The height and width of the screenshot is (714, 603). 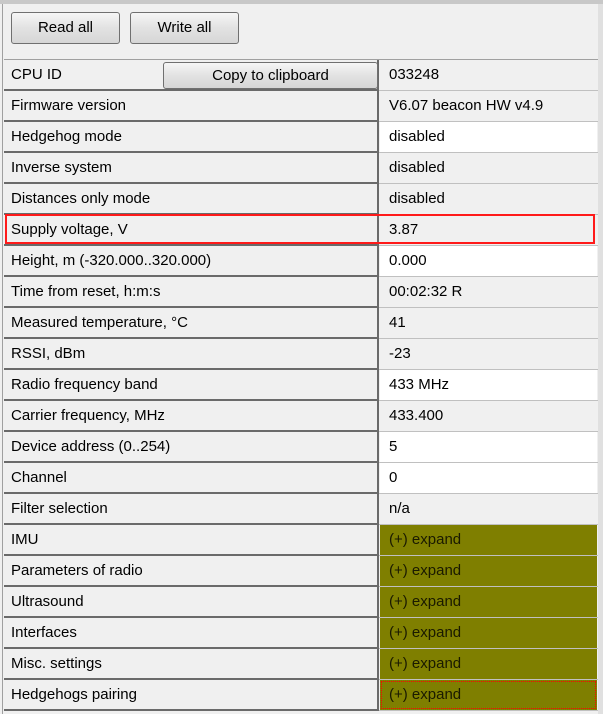 I want to click on table-row: Height, m (-320.000..320.000) 0.000, so click(x=301, y=261).